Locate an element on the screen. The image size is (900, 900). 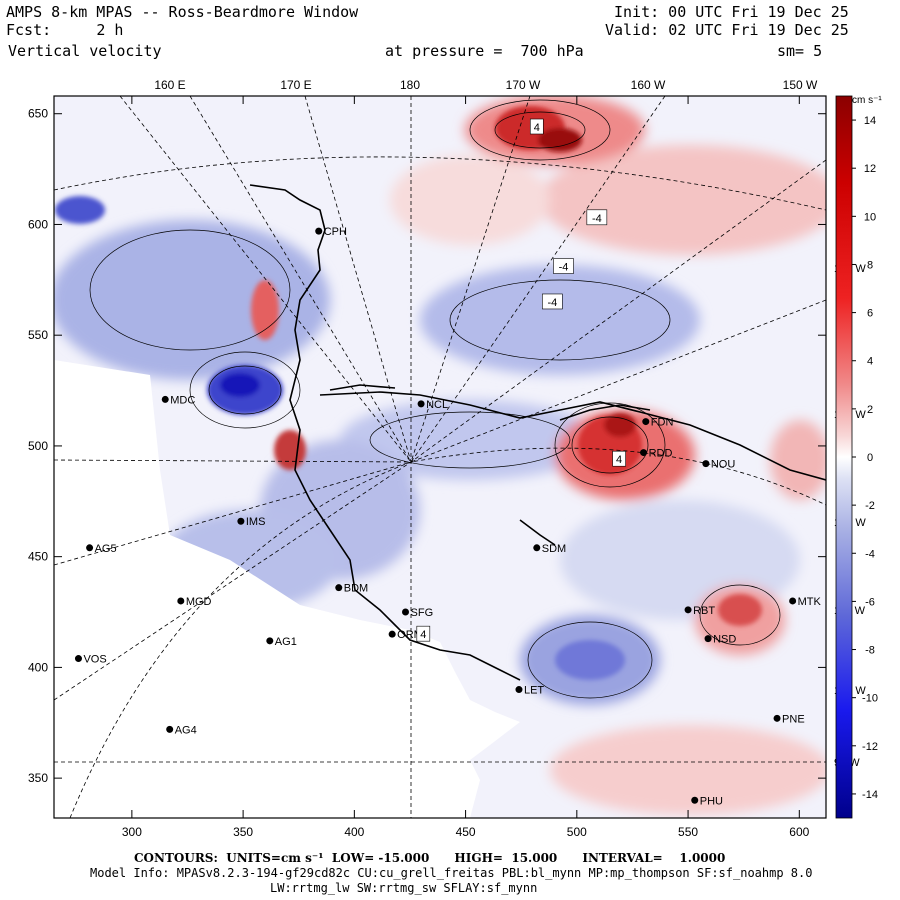
y-tick-label: 600 is located at coordinates (38, 224).